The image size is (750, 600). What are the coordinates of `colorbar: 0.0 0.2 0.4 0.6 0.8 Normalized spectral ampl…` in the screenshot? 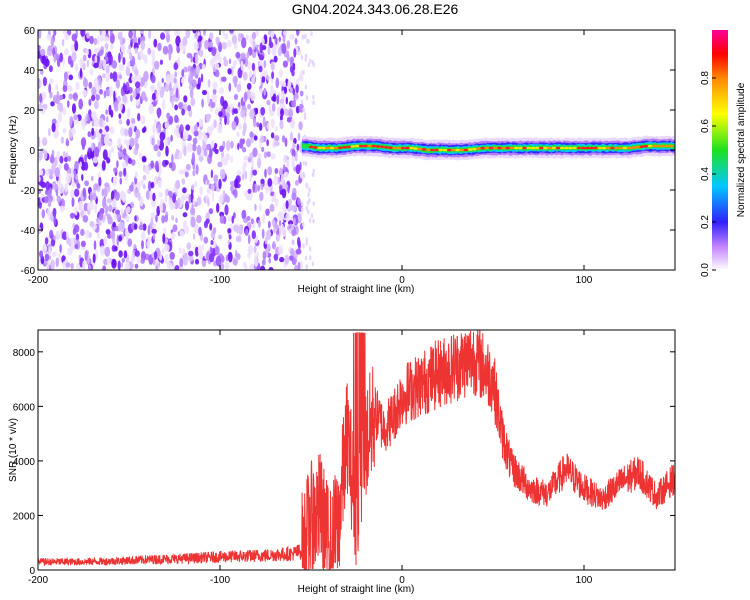 It's located at (723, 153).